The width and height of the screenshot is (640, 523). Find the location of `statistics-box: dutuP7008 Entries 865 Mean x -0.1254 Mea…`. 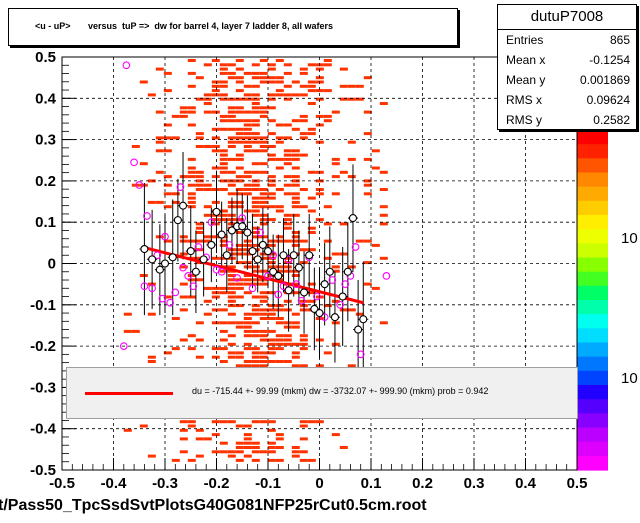

statistics-box: dutuP7008 Entries 865 Mean x -0.1254 Mea… is located at coordinates (567, 67).